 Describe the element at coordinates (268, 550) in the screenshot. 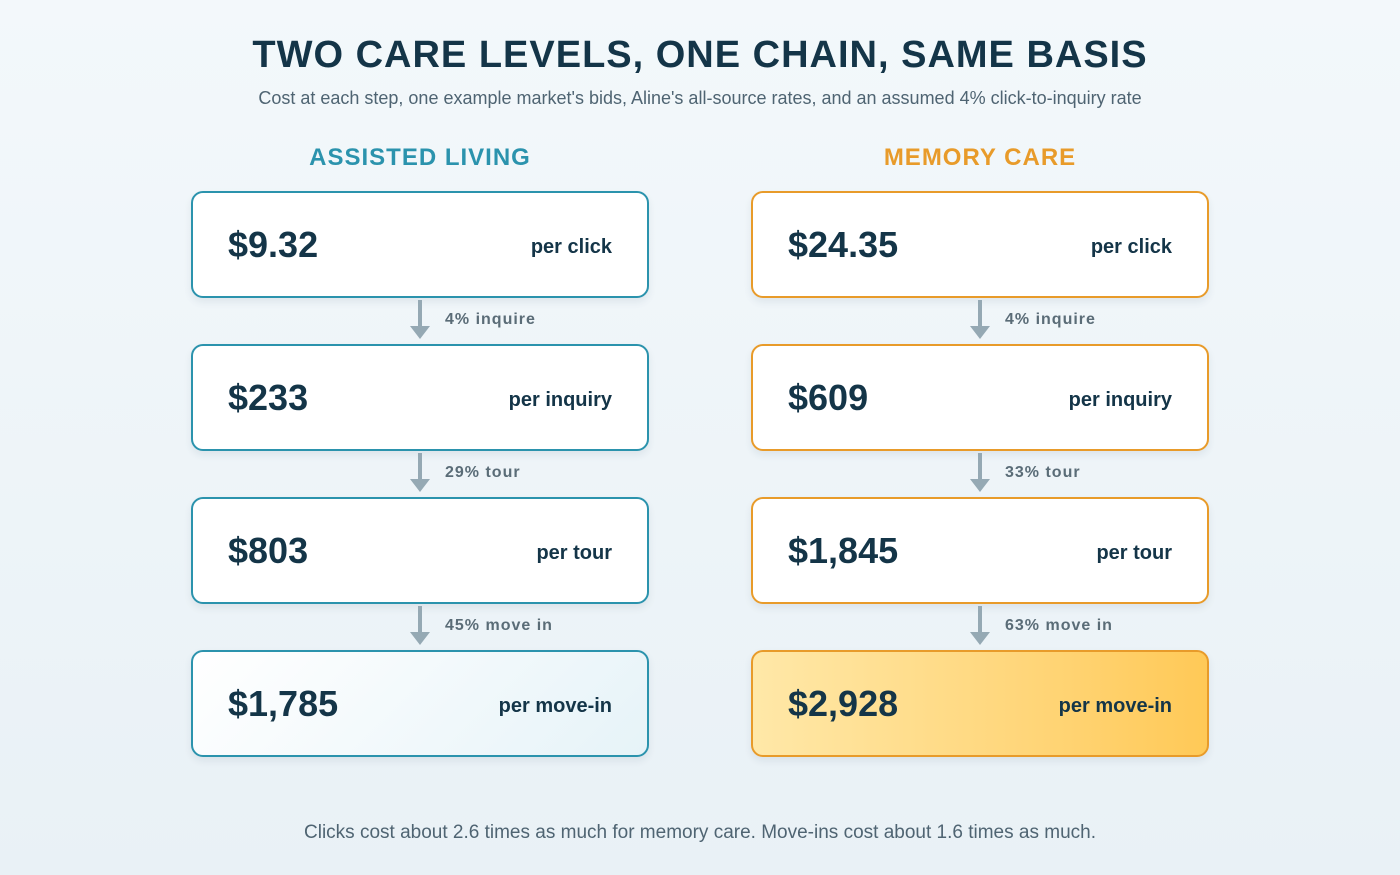

I see `step-amount: $803` at that location.